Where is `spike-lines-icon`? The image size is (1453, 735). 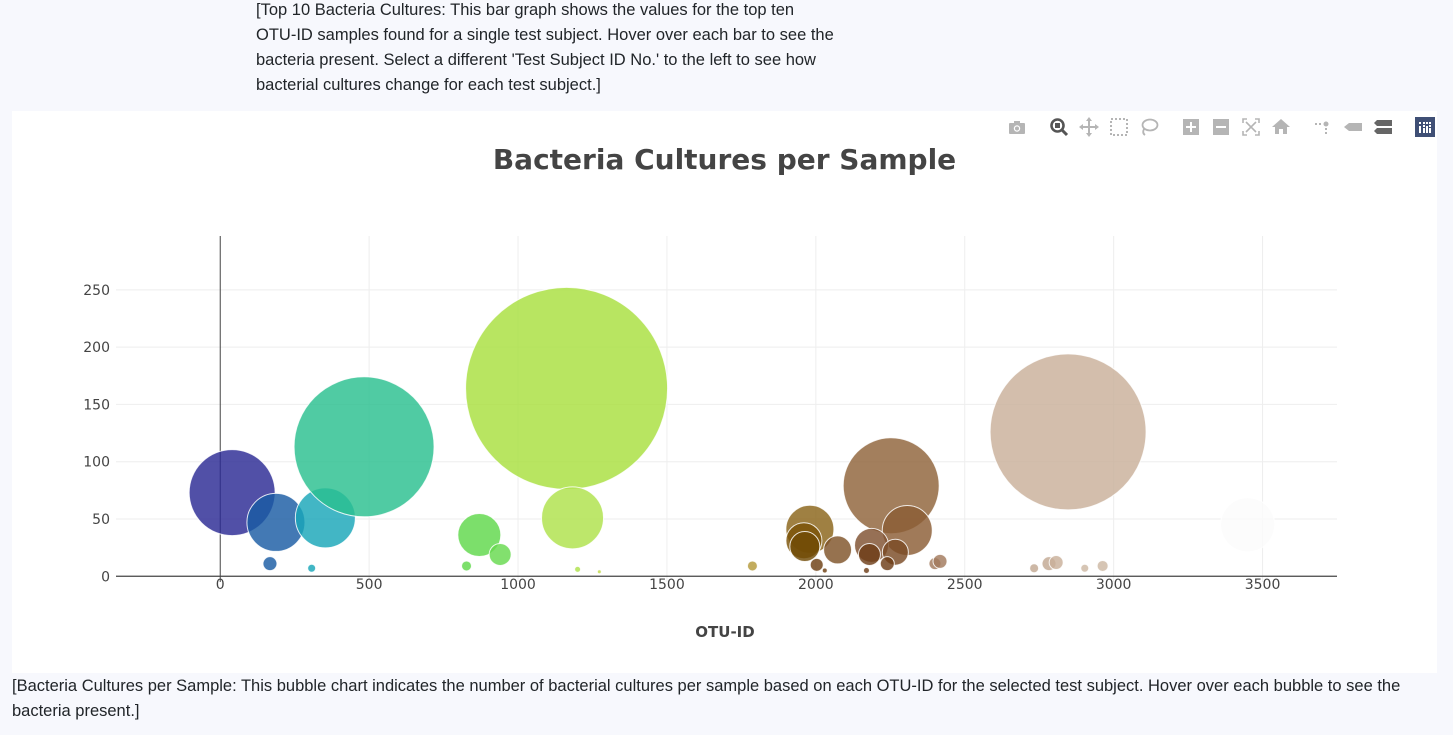
spike-lines-icon is located at coordinates (1323, 127).